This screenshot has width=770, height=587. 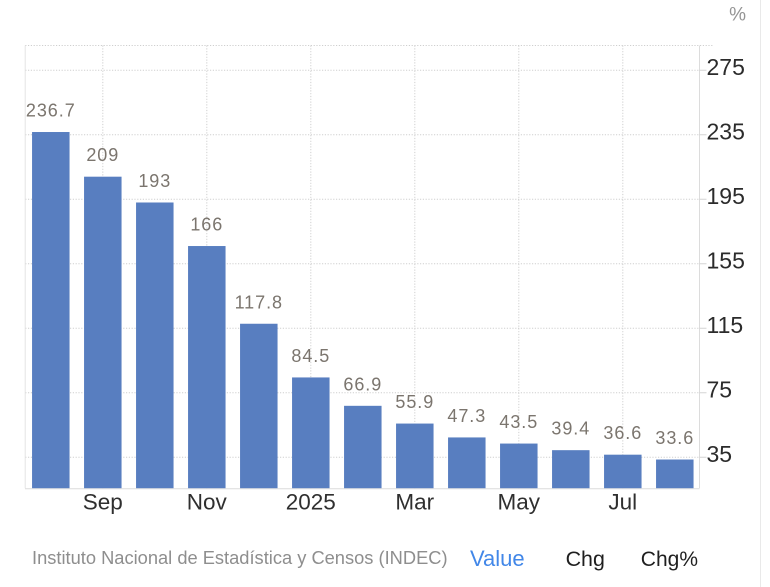 I want to click on svg-text: 43.5, so click(x=518, y=422).